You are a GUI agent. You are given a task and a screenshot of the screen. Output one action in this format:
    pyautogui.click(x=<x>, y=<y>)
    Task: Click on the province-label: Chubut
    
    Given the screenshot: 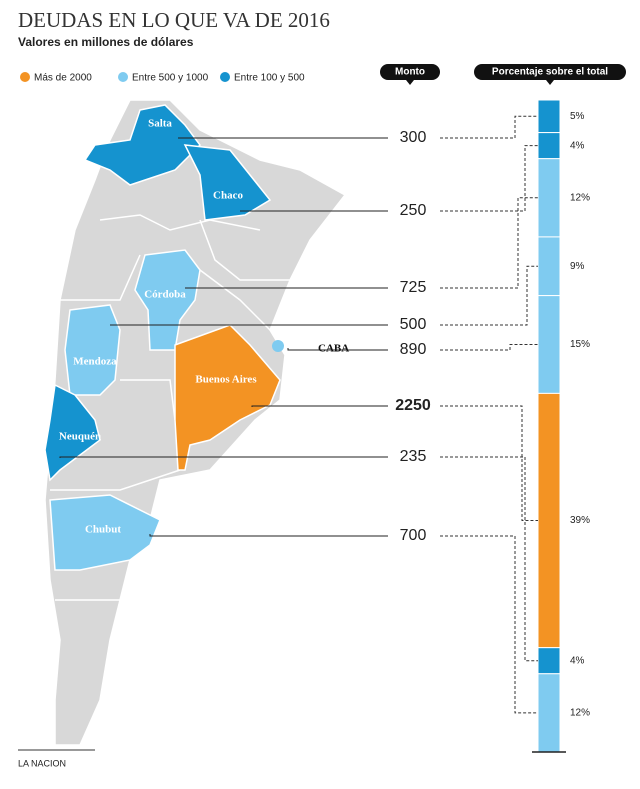 What is the action you would take?
    pyautogui.click(x=103, y=530)
    